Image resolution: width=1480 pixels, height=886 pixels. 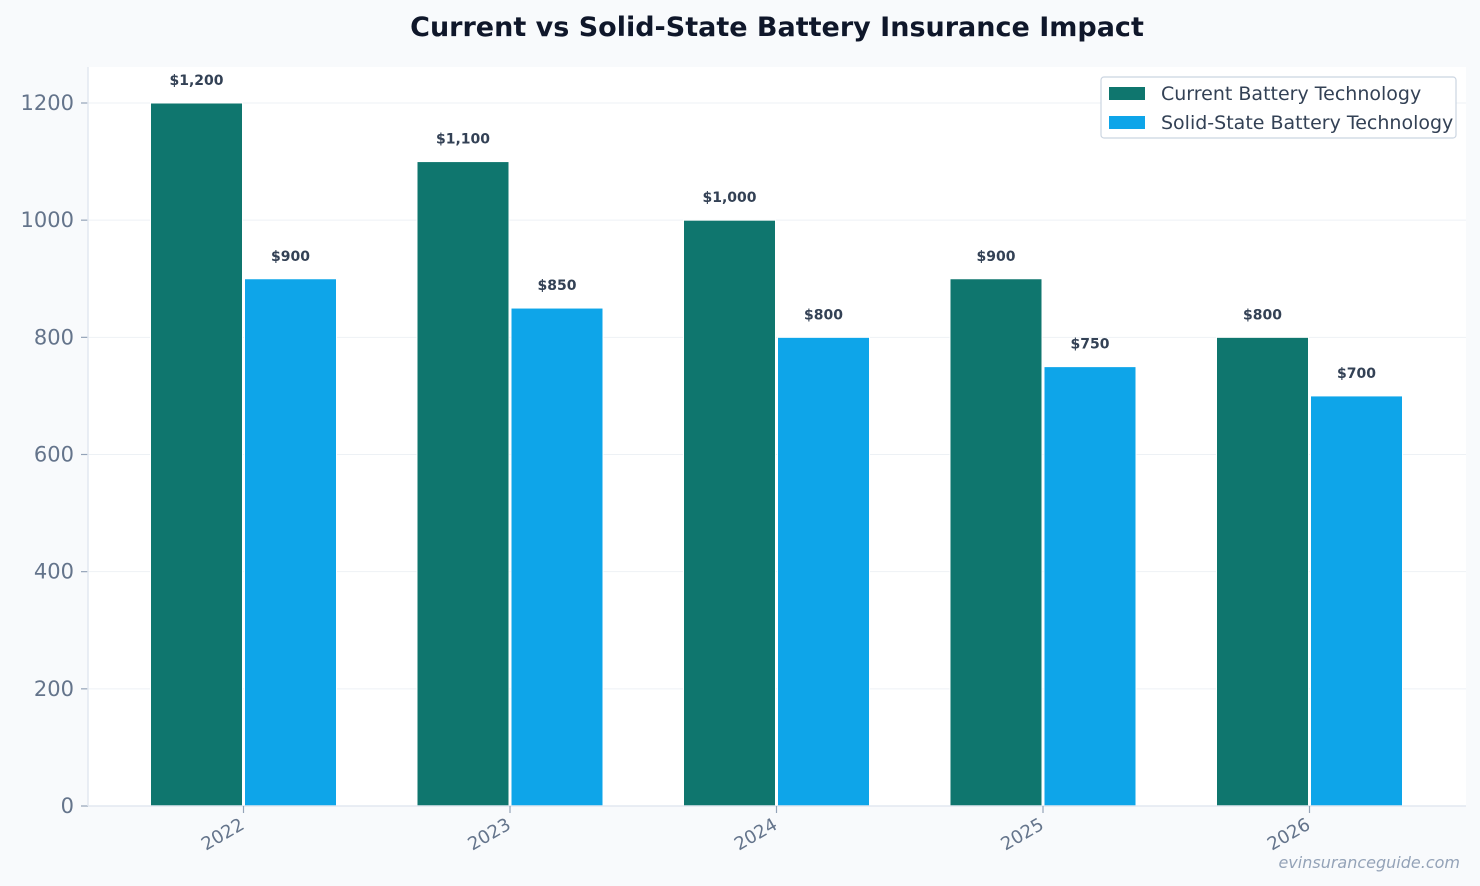 I want to click on y-tick-label-600: 600, so click(x=54, y=455).